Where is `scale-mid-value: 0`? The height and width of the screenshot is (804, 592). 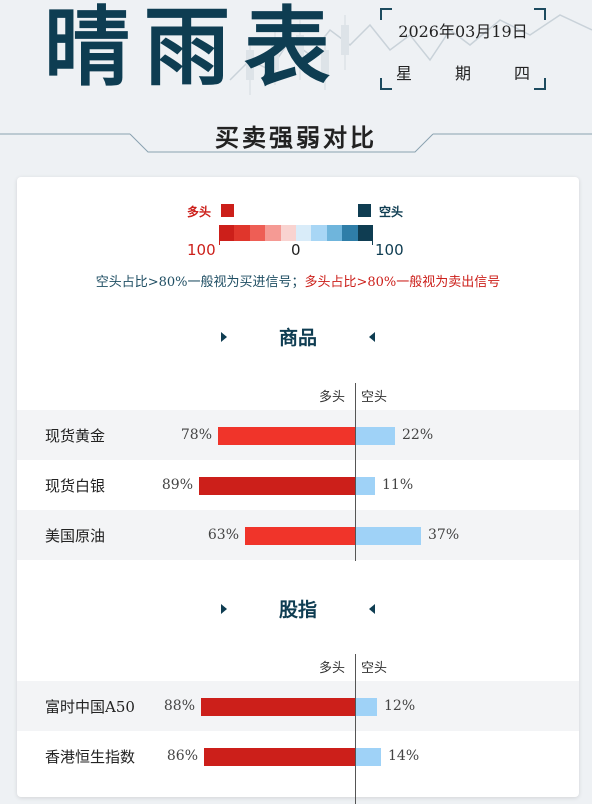
scale-mid-value: 0 is located at coordinates (296, 250).